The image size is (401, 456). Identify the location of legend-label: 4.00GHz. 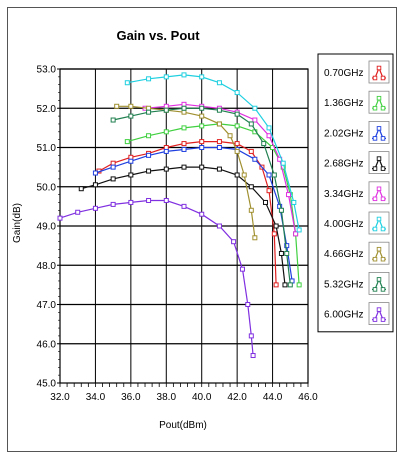
(343, 224).